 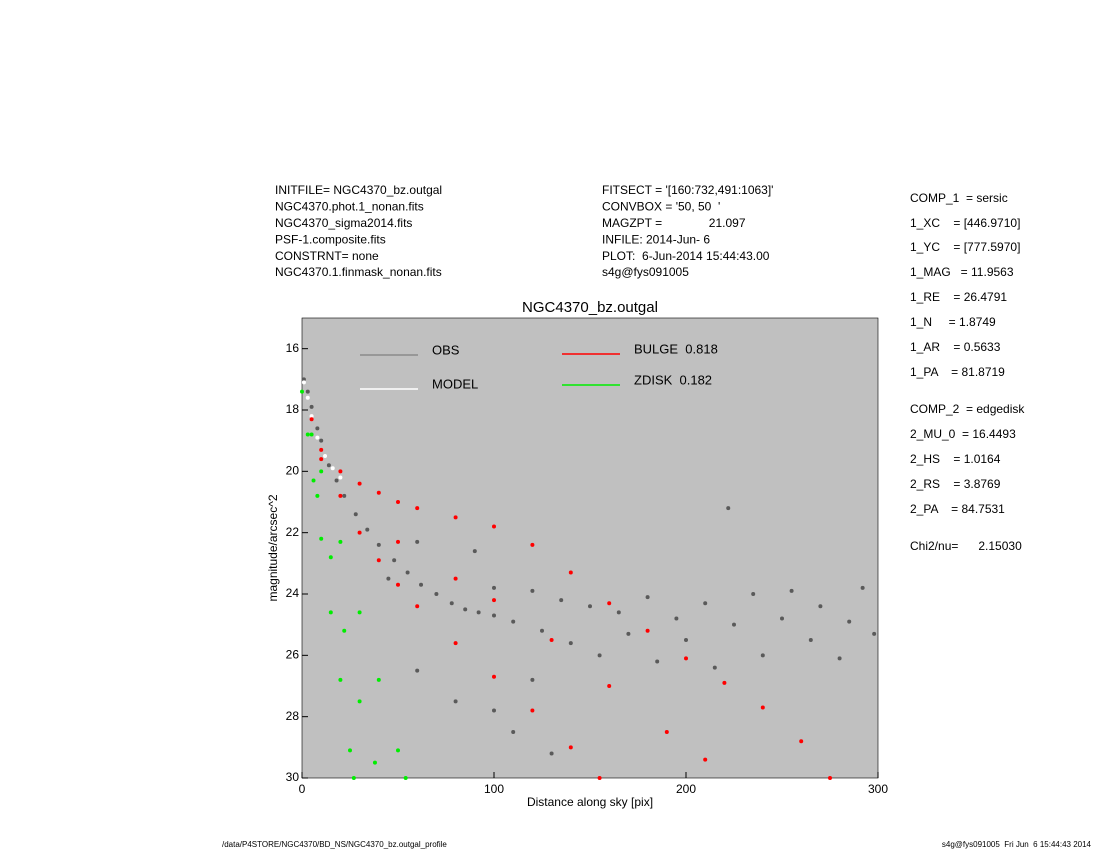 What do you see at coordinates (293, 471) in the screenshot?
I see `y-tick-label: 20` at bounding box center [293, 471].